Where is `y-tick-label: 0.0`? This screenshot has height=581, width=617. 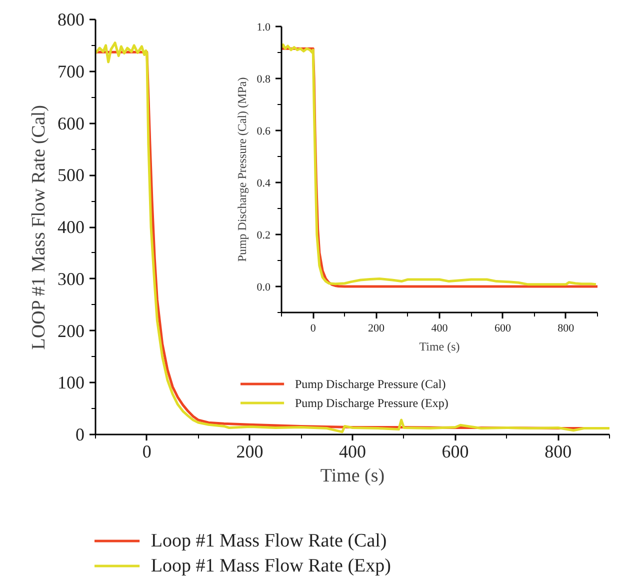 y-tick-label: 0.0 is located at coordinates (263, 288).